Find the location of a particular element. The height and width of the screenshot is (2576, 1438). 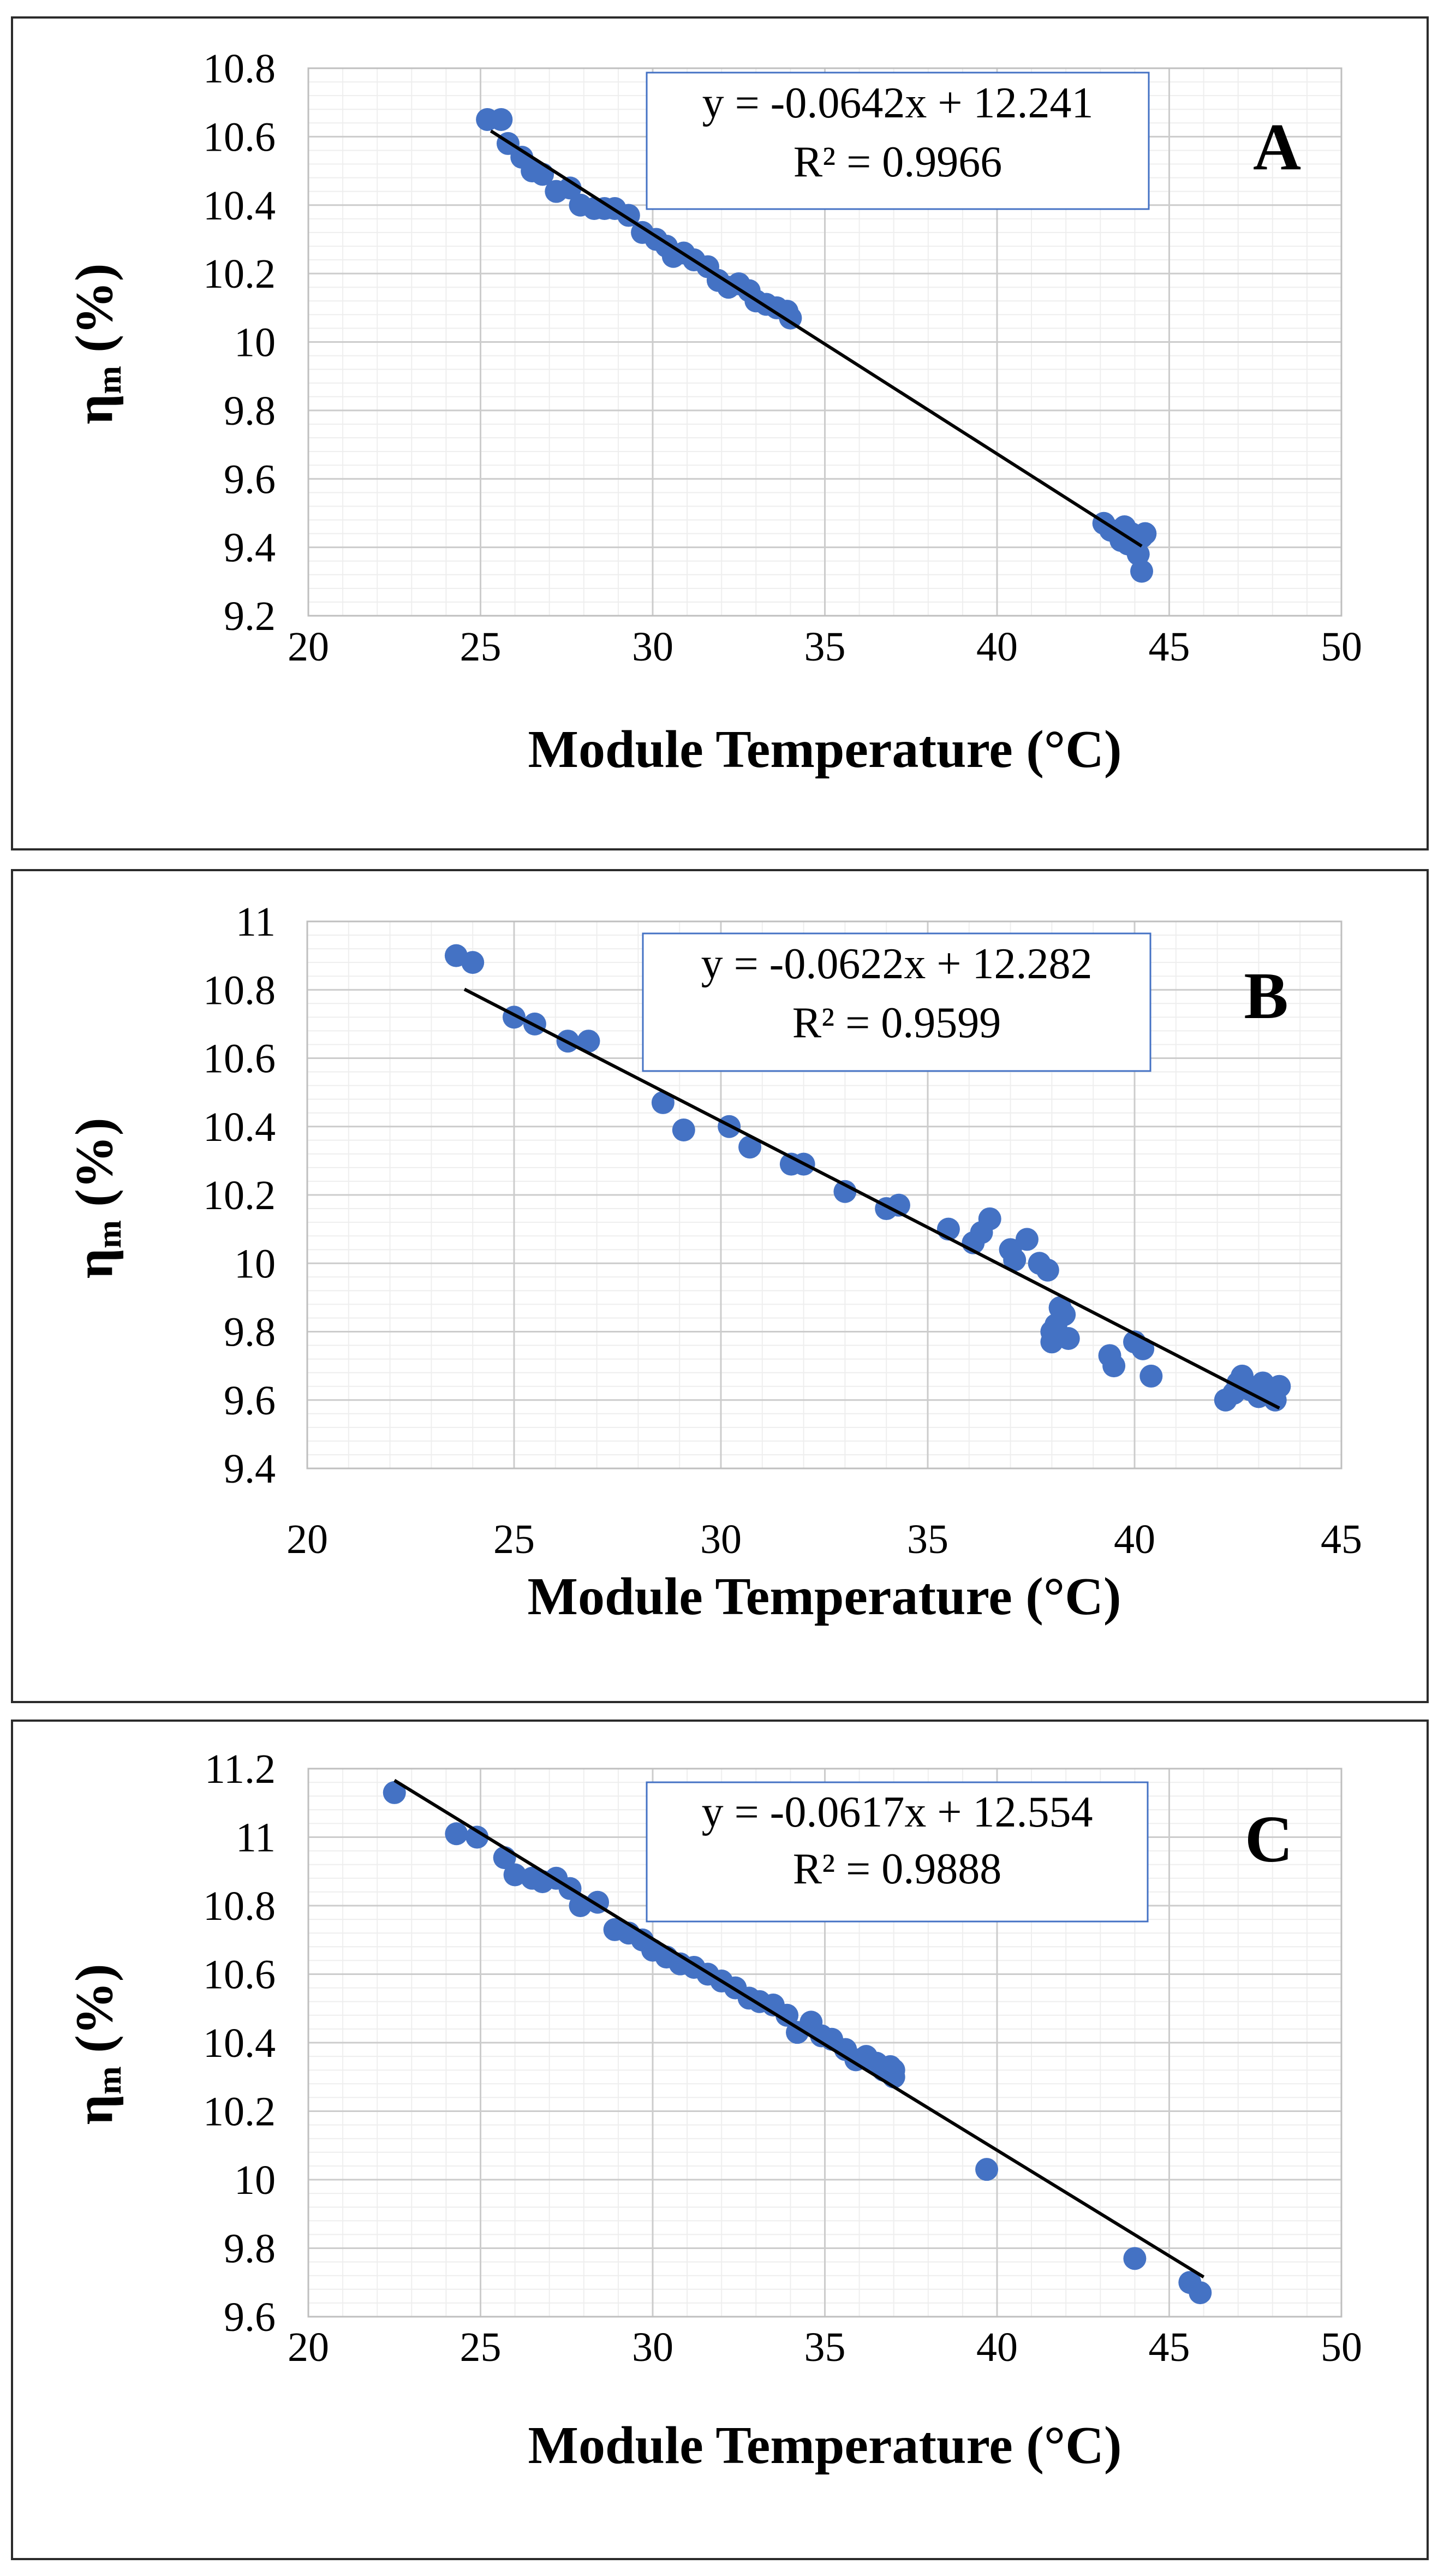

x-tick-label: 35 is located at coordinates (825, 2347).